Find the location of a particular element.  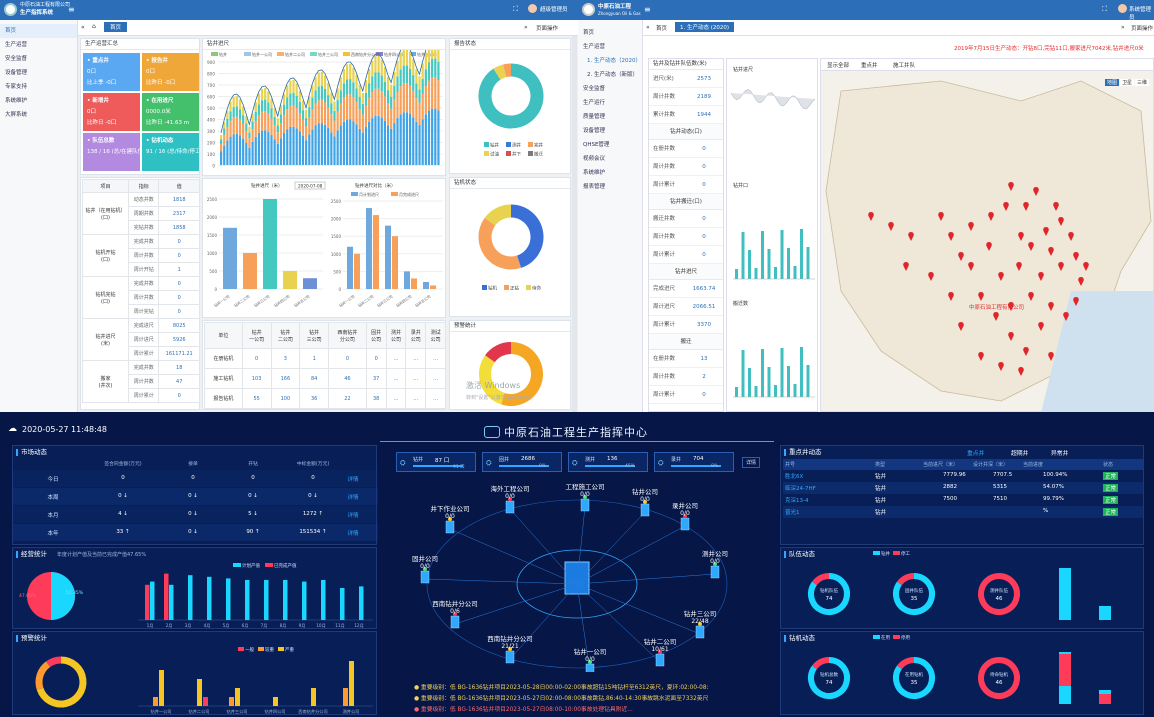

stats-value: 5926 is located at coordinates (179, 339).